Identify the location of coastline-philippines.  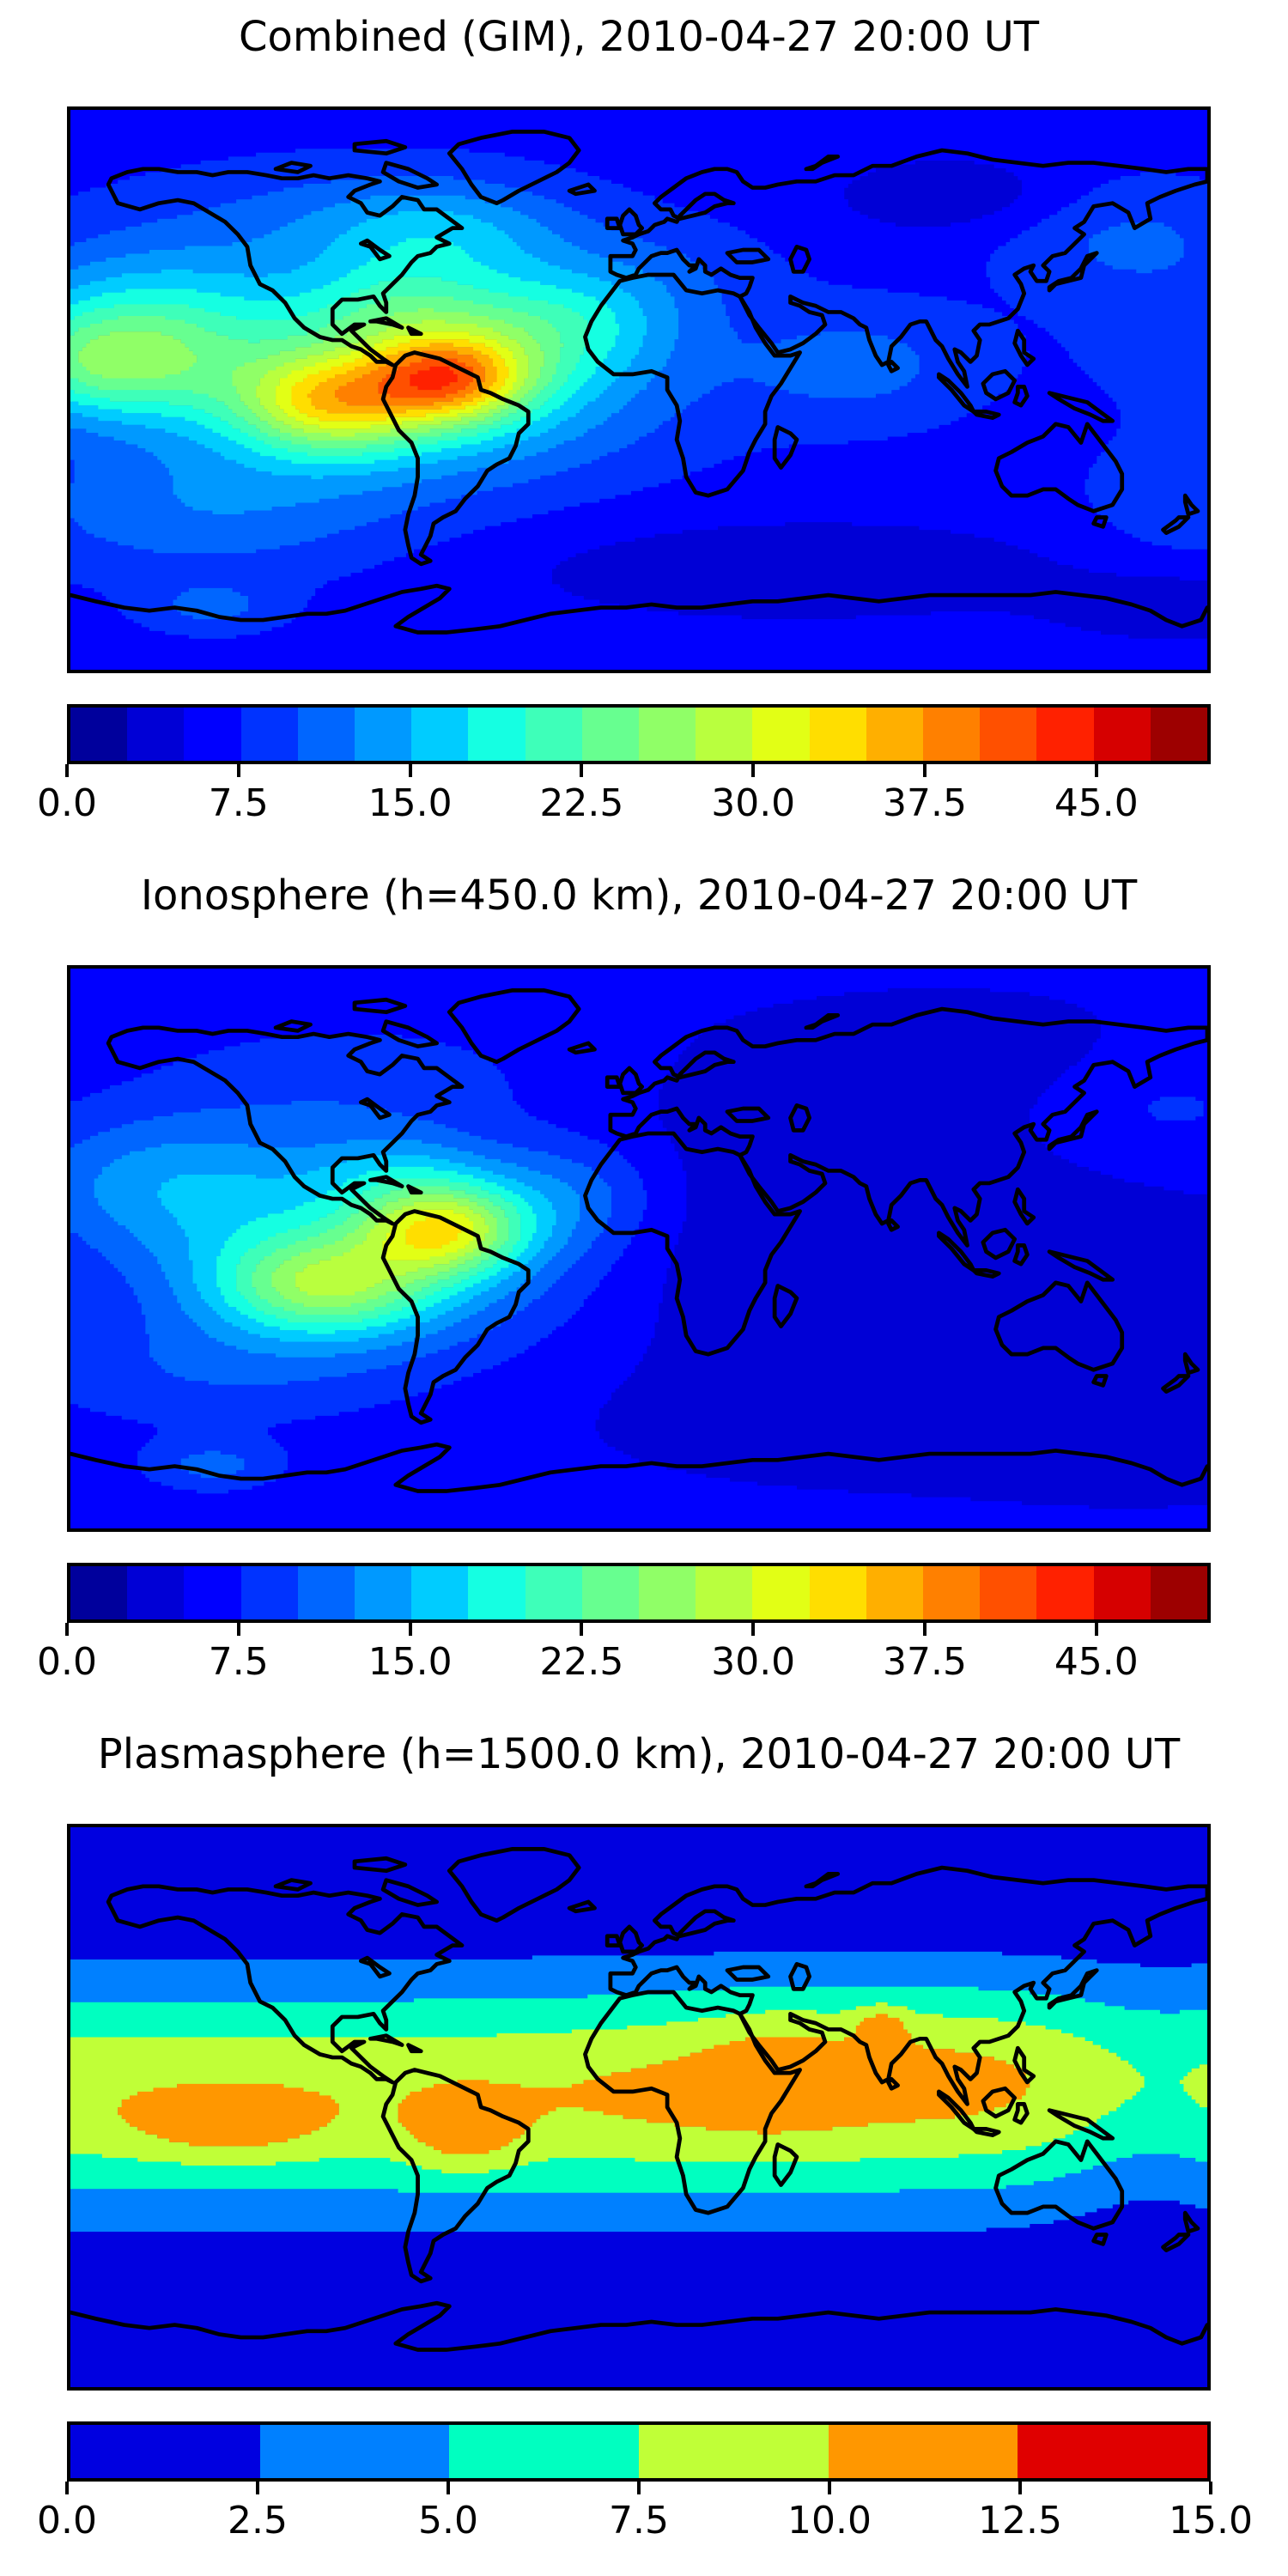
(1024, 1206).